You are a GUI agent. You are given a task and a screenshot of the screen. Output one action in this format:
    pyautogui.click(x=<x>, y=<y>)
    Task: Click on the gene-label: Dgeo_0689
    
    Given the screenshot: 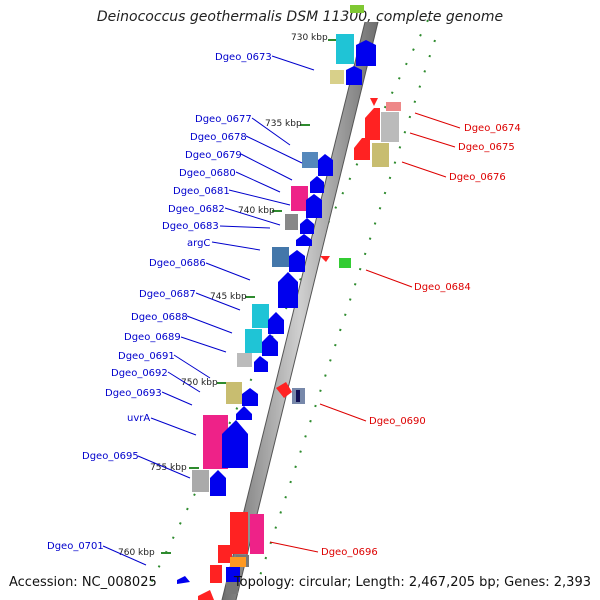 What is the action you would take?
    pyautogui.click(x=152, y=337)
    